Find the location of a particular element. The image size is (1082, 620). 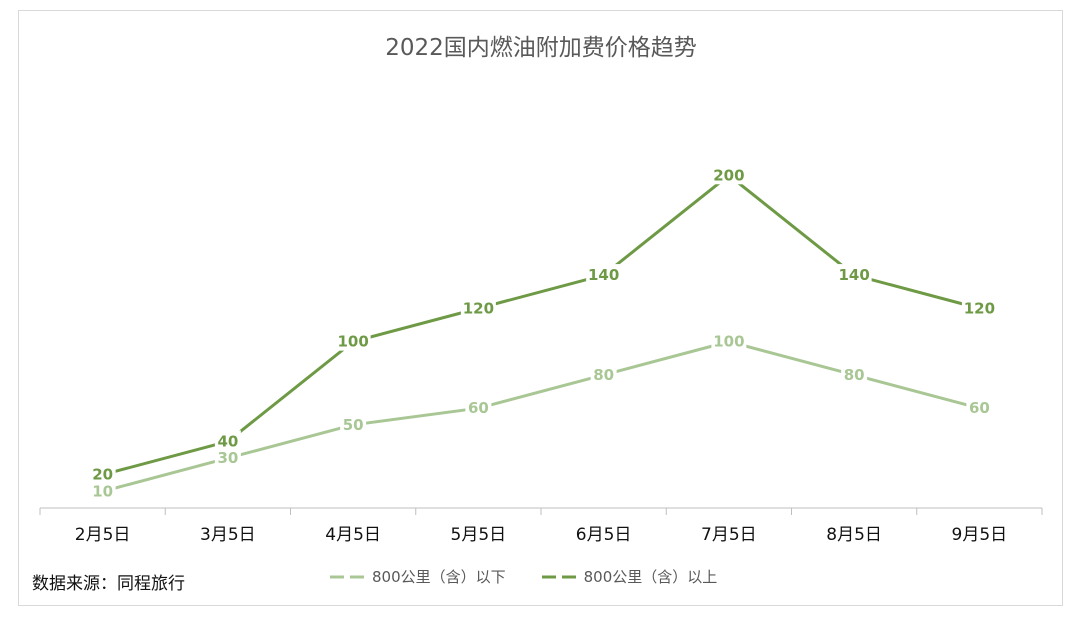

legend: 800公里（含）以下 800公里（含）以上 is located at coordinates (522, 576).